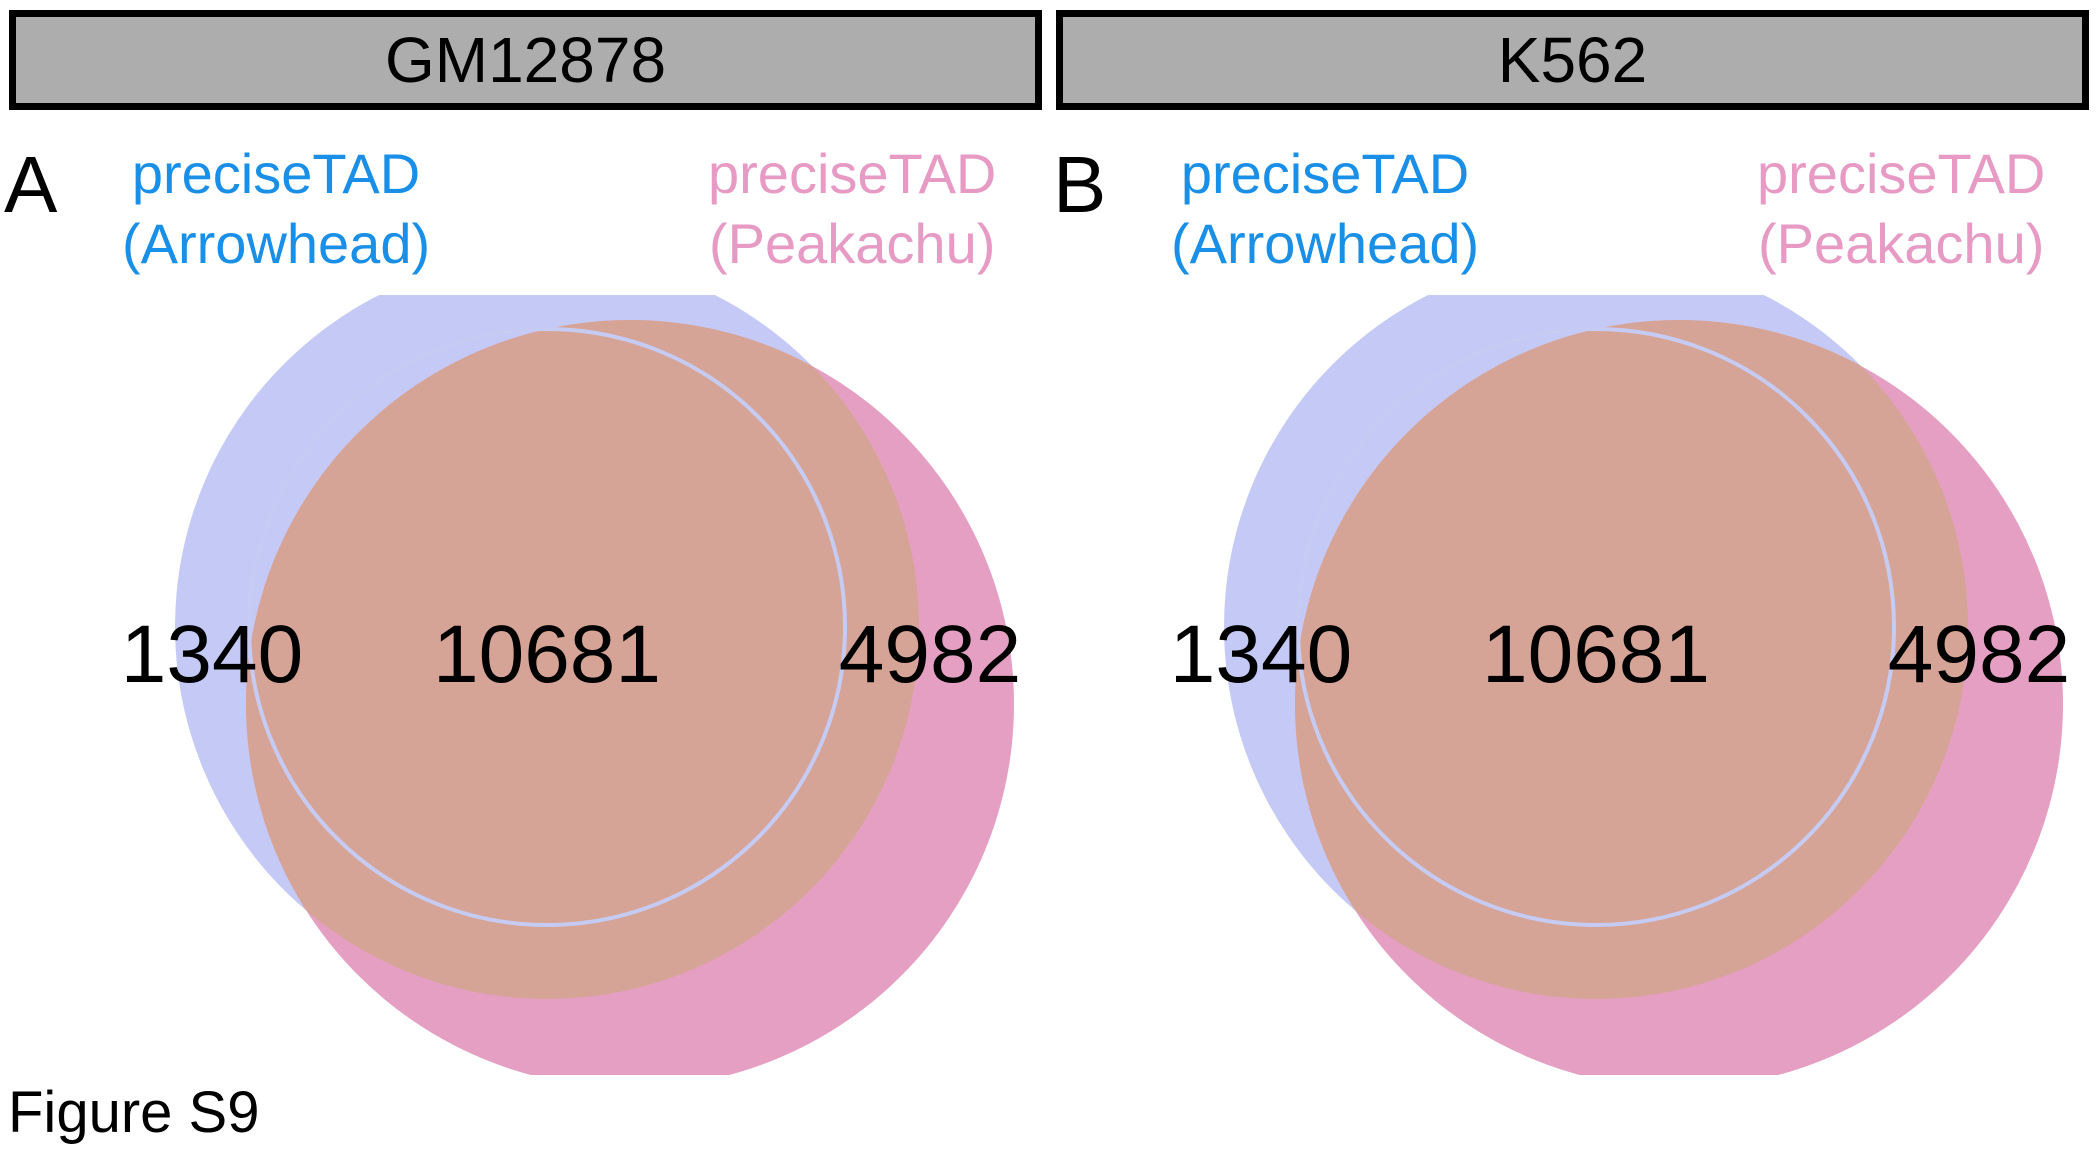  I want to click on figure-label: Figure S9, so click(134, 1112).